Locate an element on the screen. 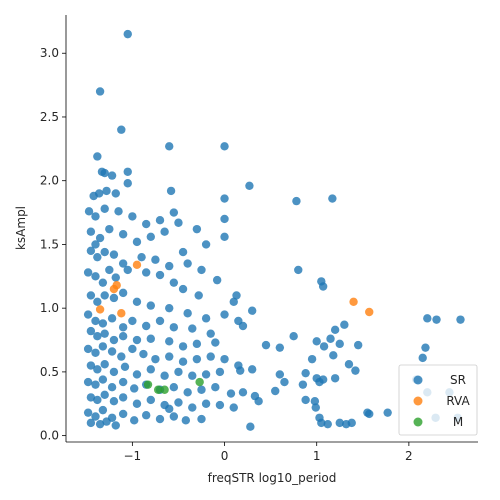  legend-label-rva: RVA is located at coordinates (458, 401).